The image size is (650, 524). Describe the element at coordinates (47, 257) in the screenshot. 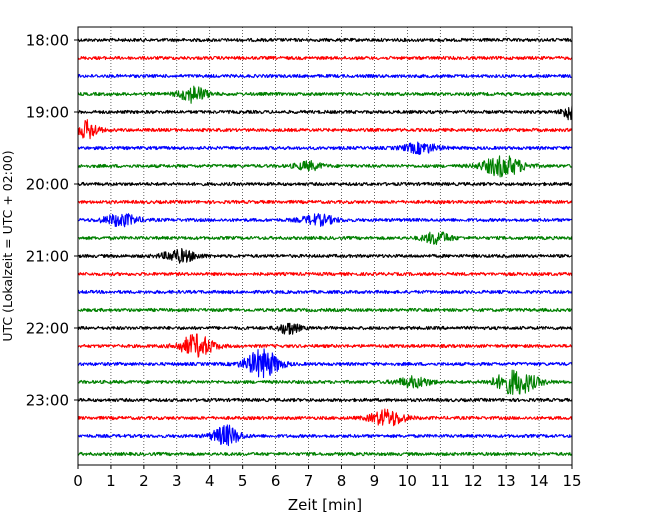

I see `y-tick-label: 21:00` at that location.